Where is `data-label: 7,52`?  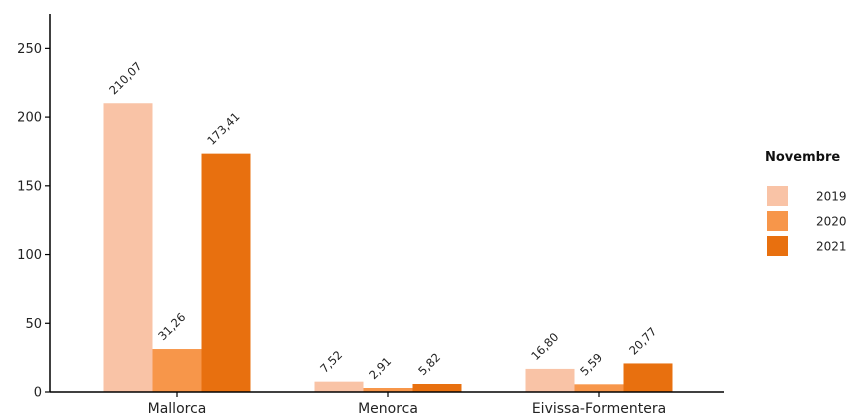
data-label: 7,52 is located at coordinates (331, 362).